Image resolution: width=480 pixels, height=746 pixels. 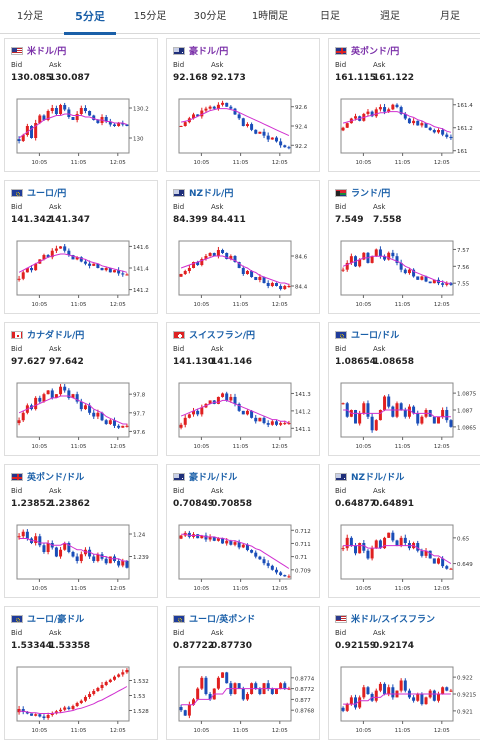 I want to click on chart-svg: 84.6 84.4 10:05 11:05 12:05, so click(x=243, y=274).